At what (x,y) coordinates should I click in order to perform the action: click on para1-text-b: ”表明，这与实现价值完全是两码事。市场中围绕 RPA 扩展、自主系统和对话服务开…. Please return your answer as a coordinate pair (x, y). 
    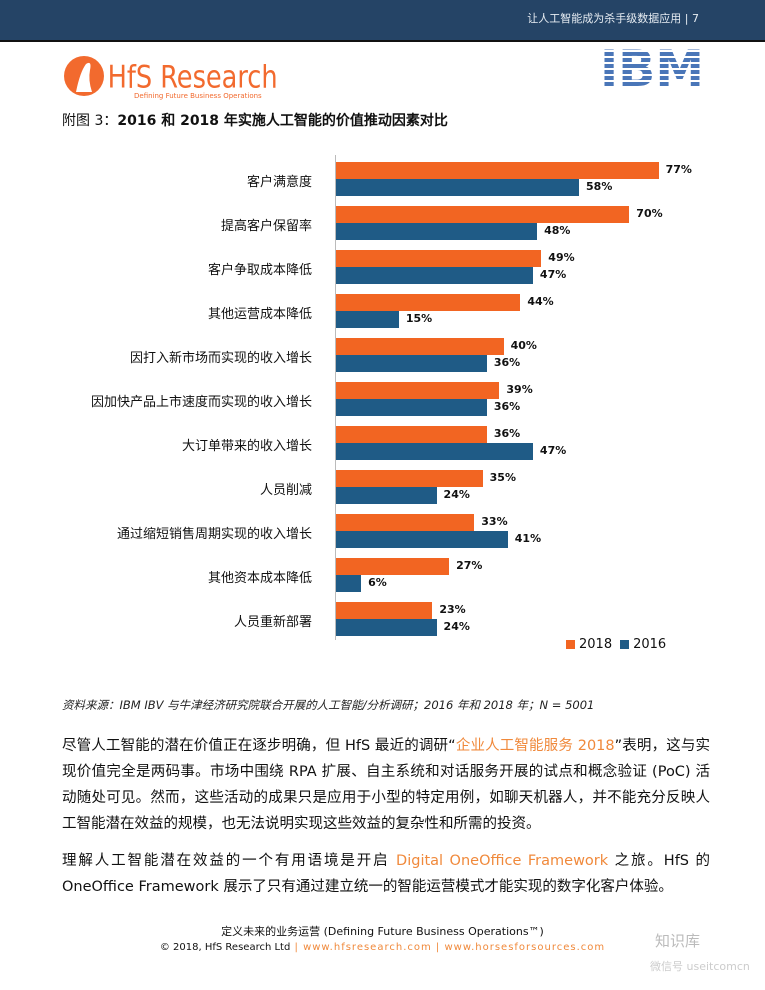
    Looking at the image, I should click on (386, 785).